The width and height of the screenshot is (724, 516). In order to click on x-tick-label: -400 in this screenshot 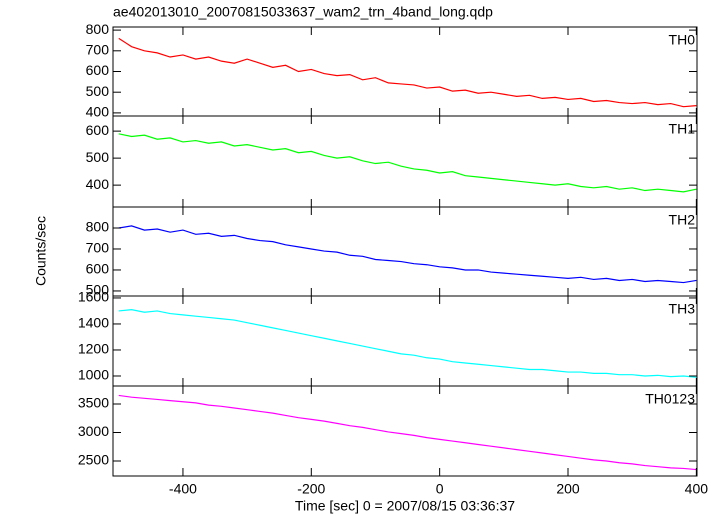, I will do `click(183, 489)`.